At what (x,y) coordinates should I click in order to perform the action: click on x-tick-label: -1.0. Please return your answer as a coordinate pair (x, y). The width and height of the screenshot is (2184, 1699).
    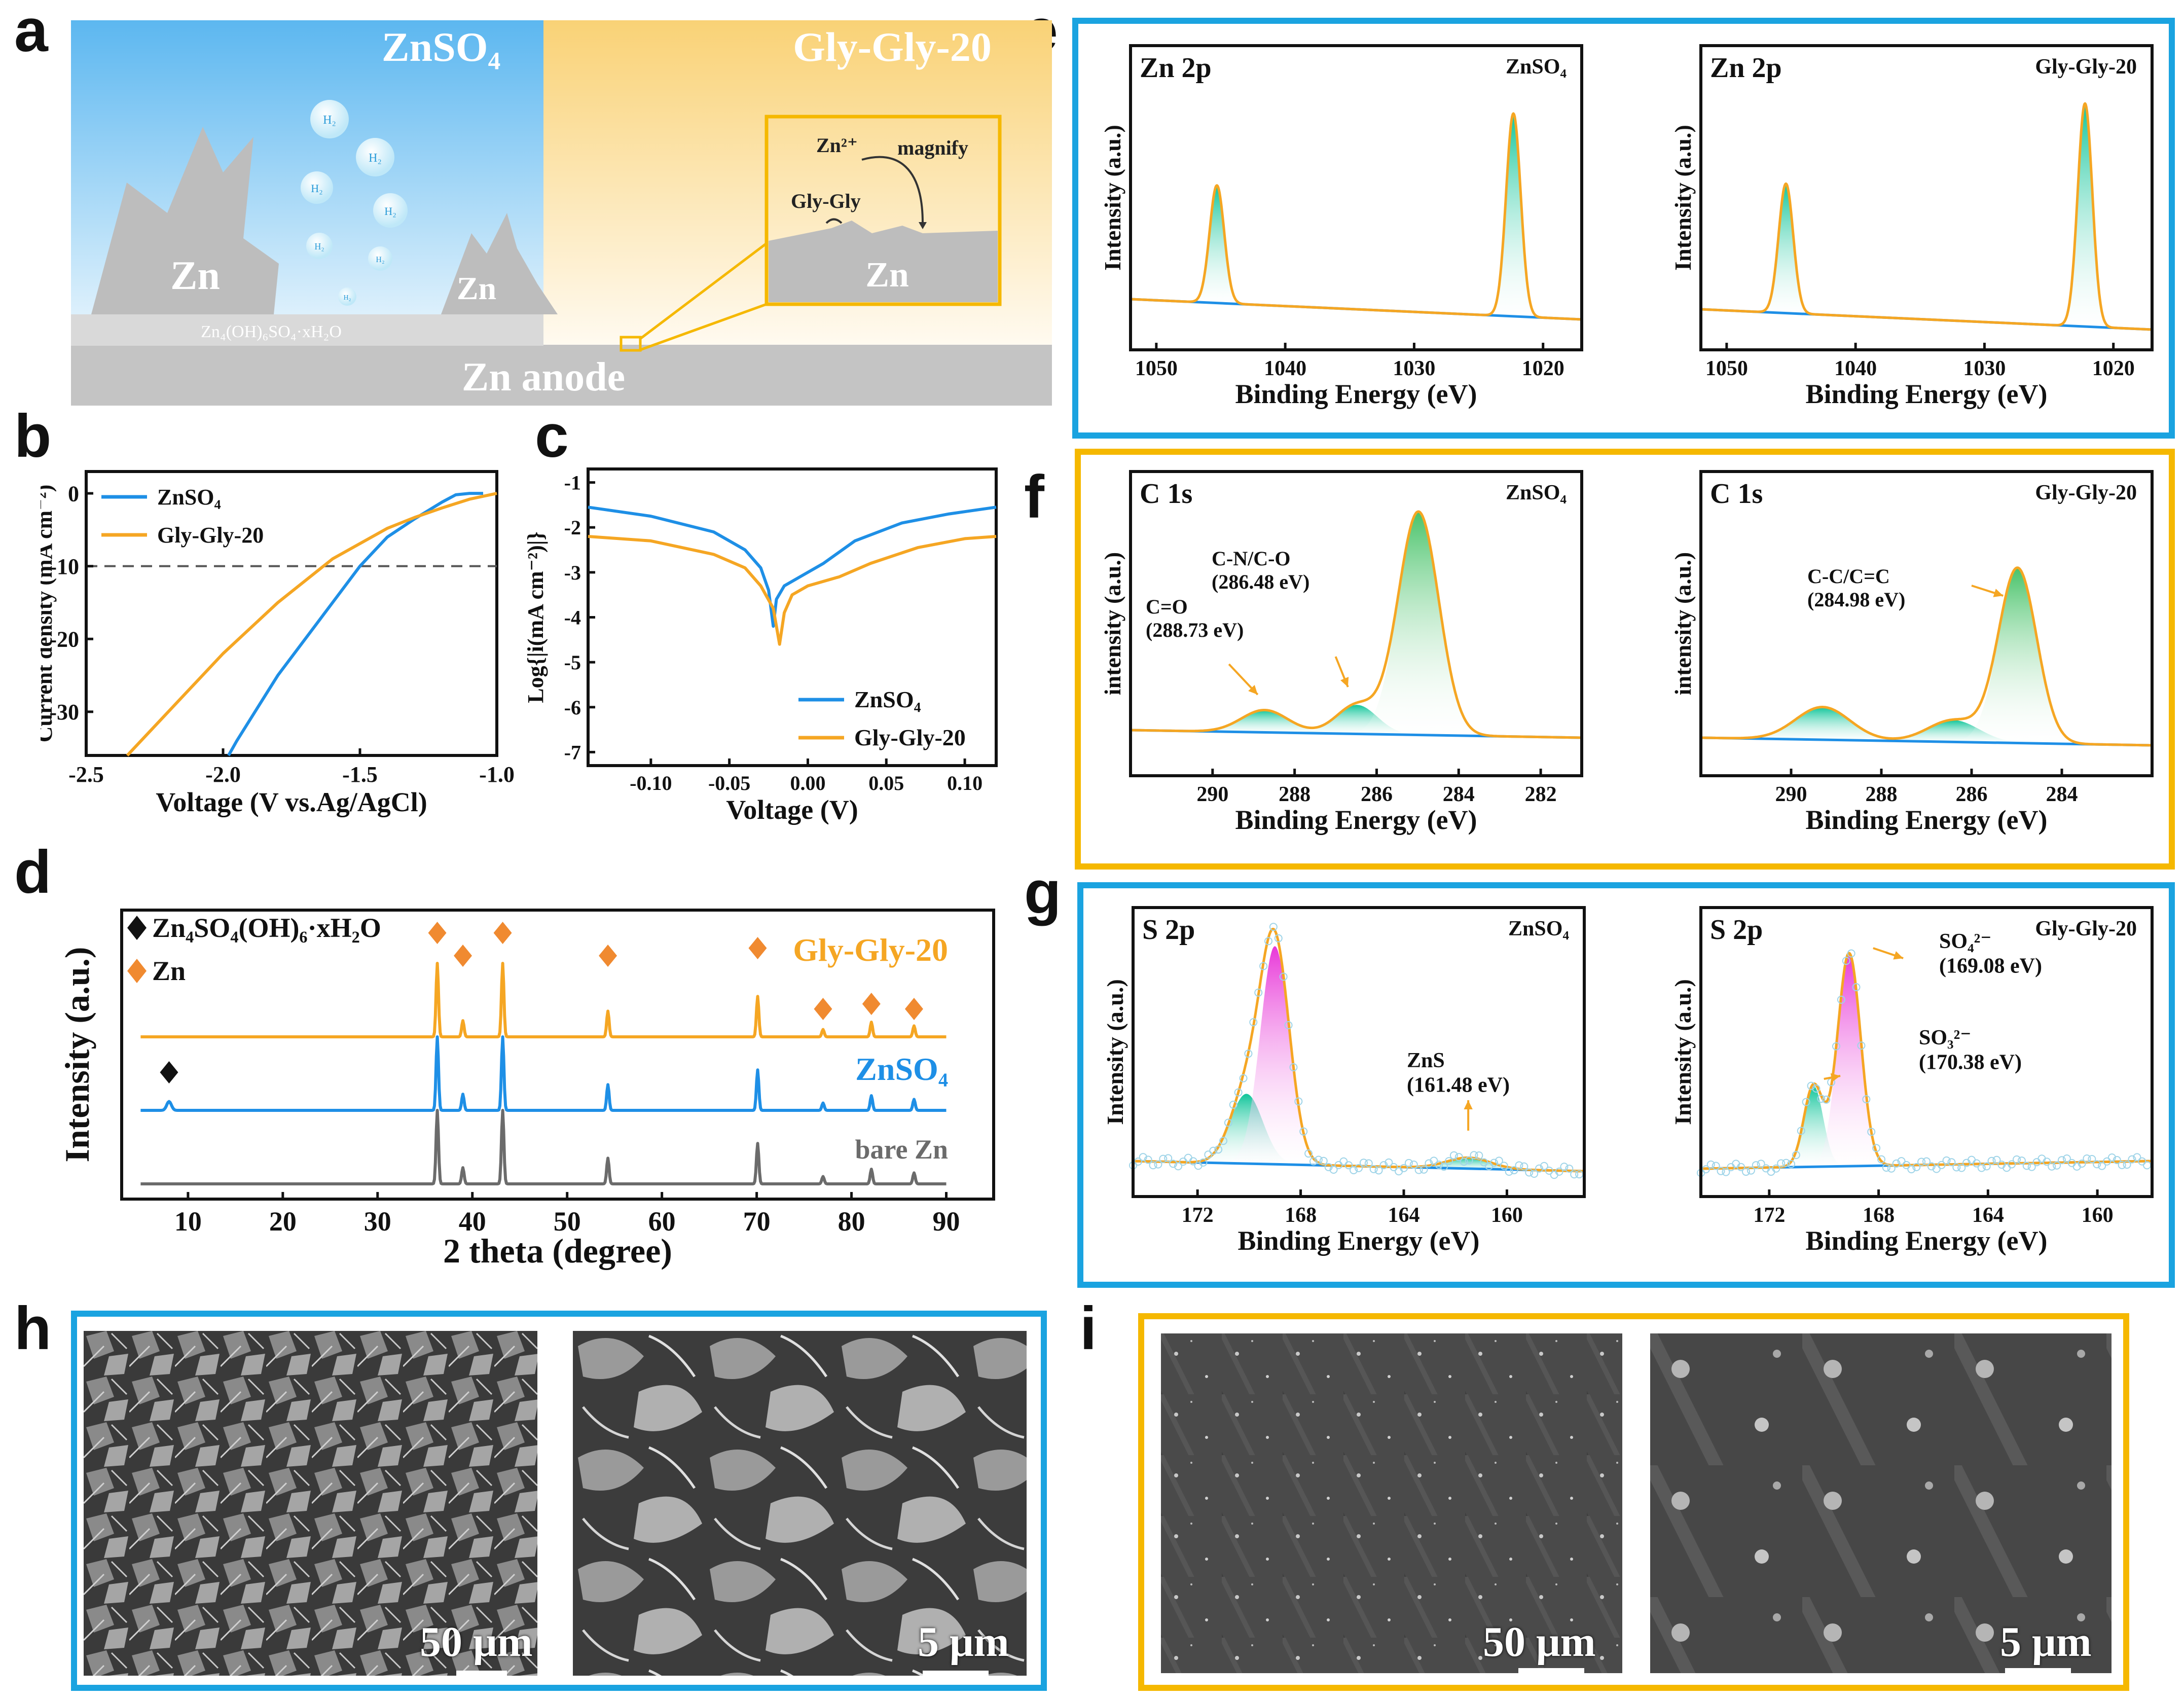
    Looking at the image, I should click on (497, 775).